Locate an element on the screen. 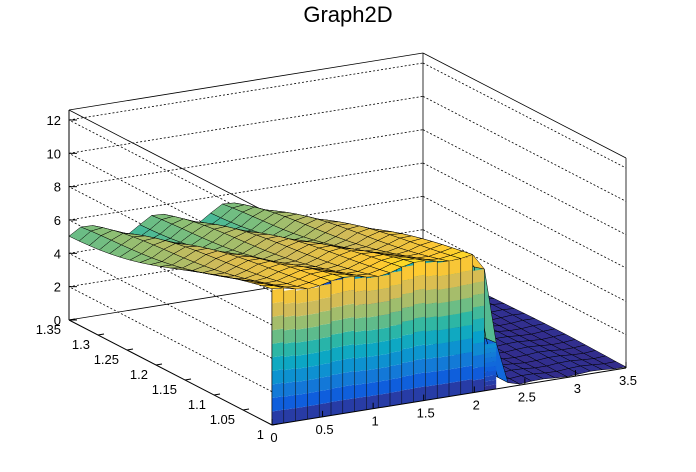  x-tick-label: 3.5 is located at coordinates (628, 380).